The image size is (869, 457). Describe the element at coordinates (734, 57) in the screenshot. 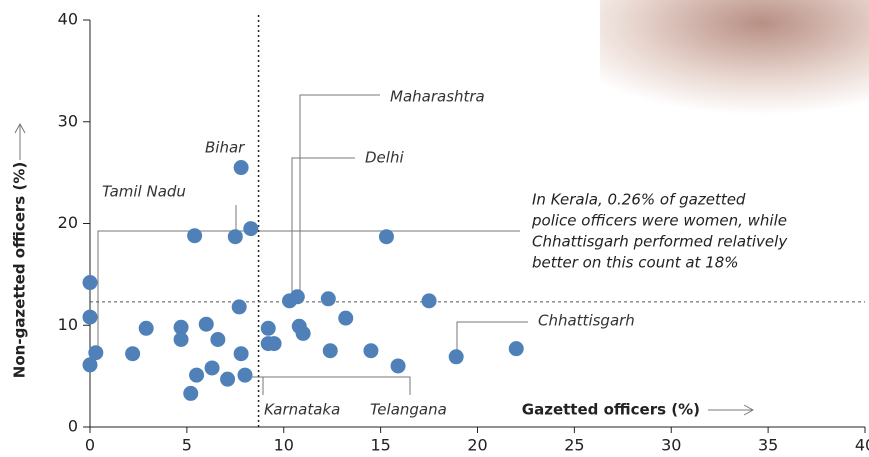

I see `photo` at that location.